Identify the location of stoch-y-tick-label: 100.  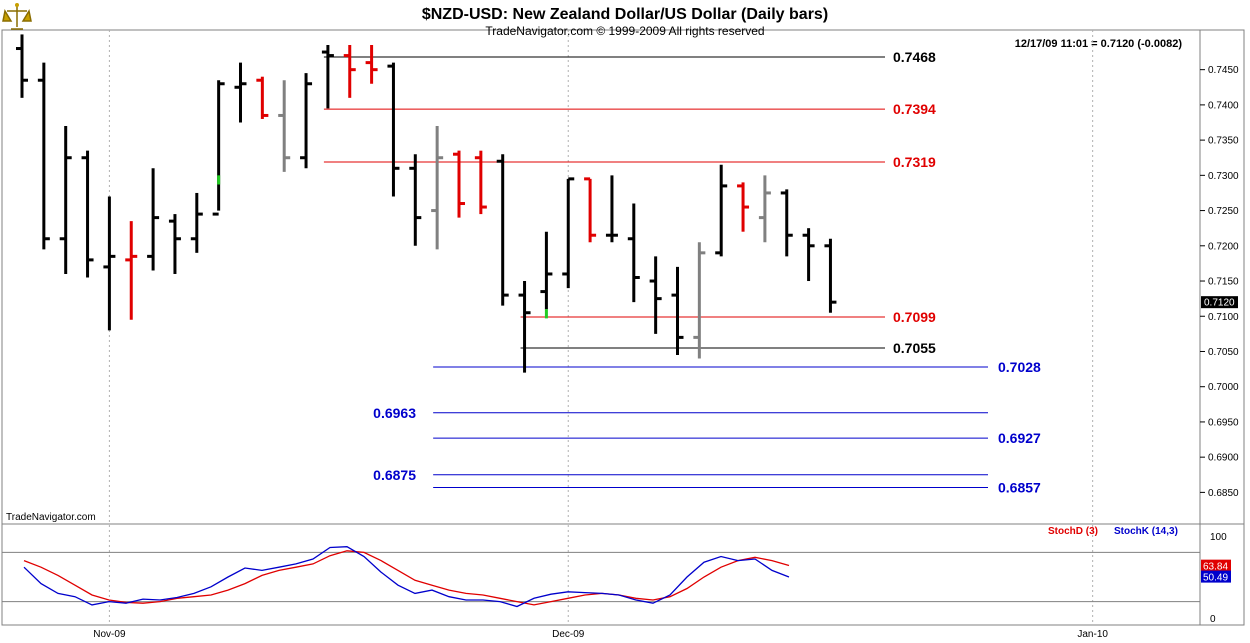
(1218, 537).